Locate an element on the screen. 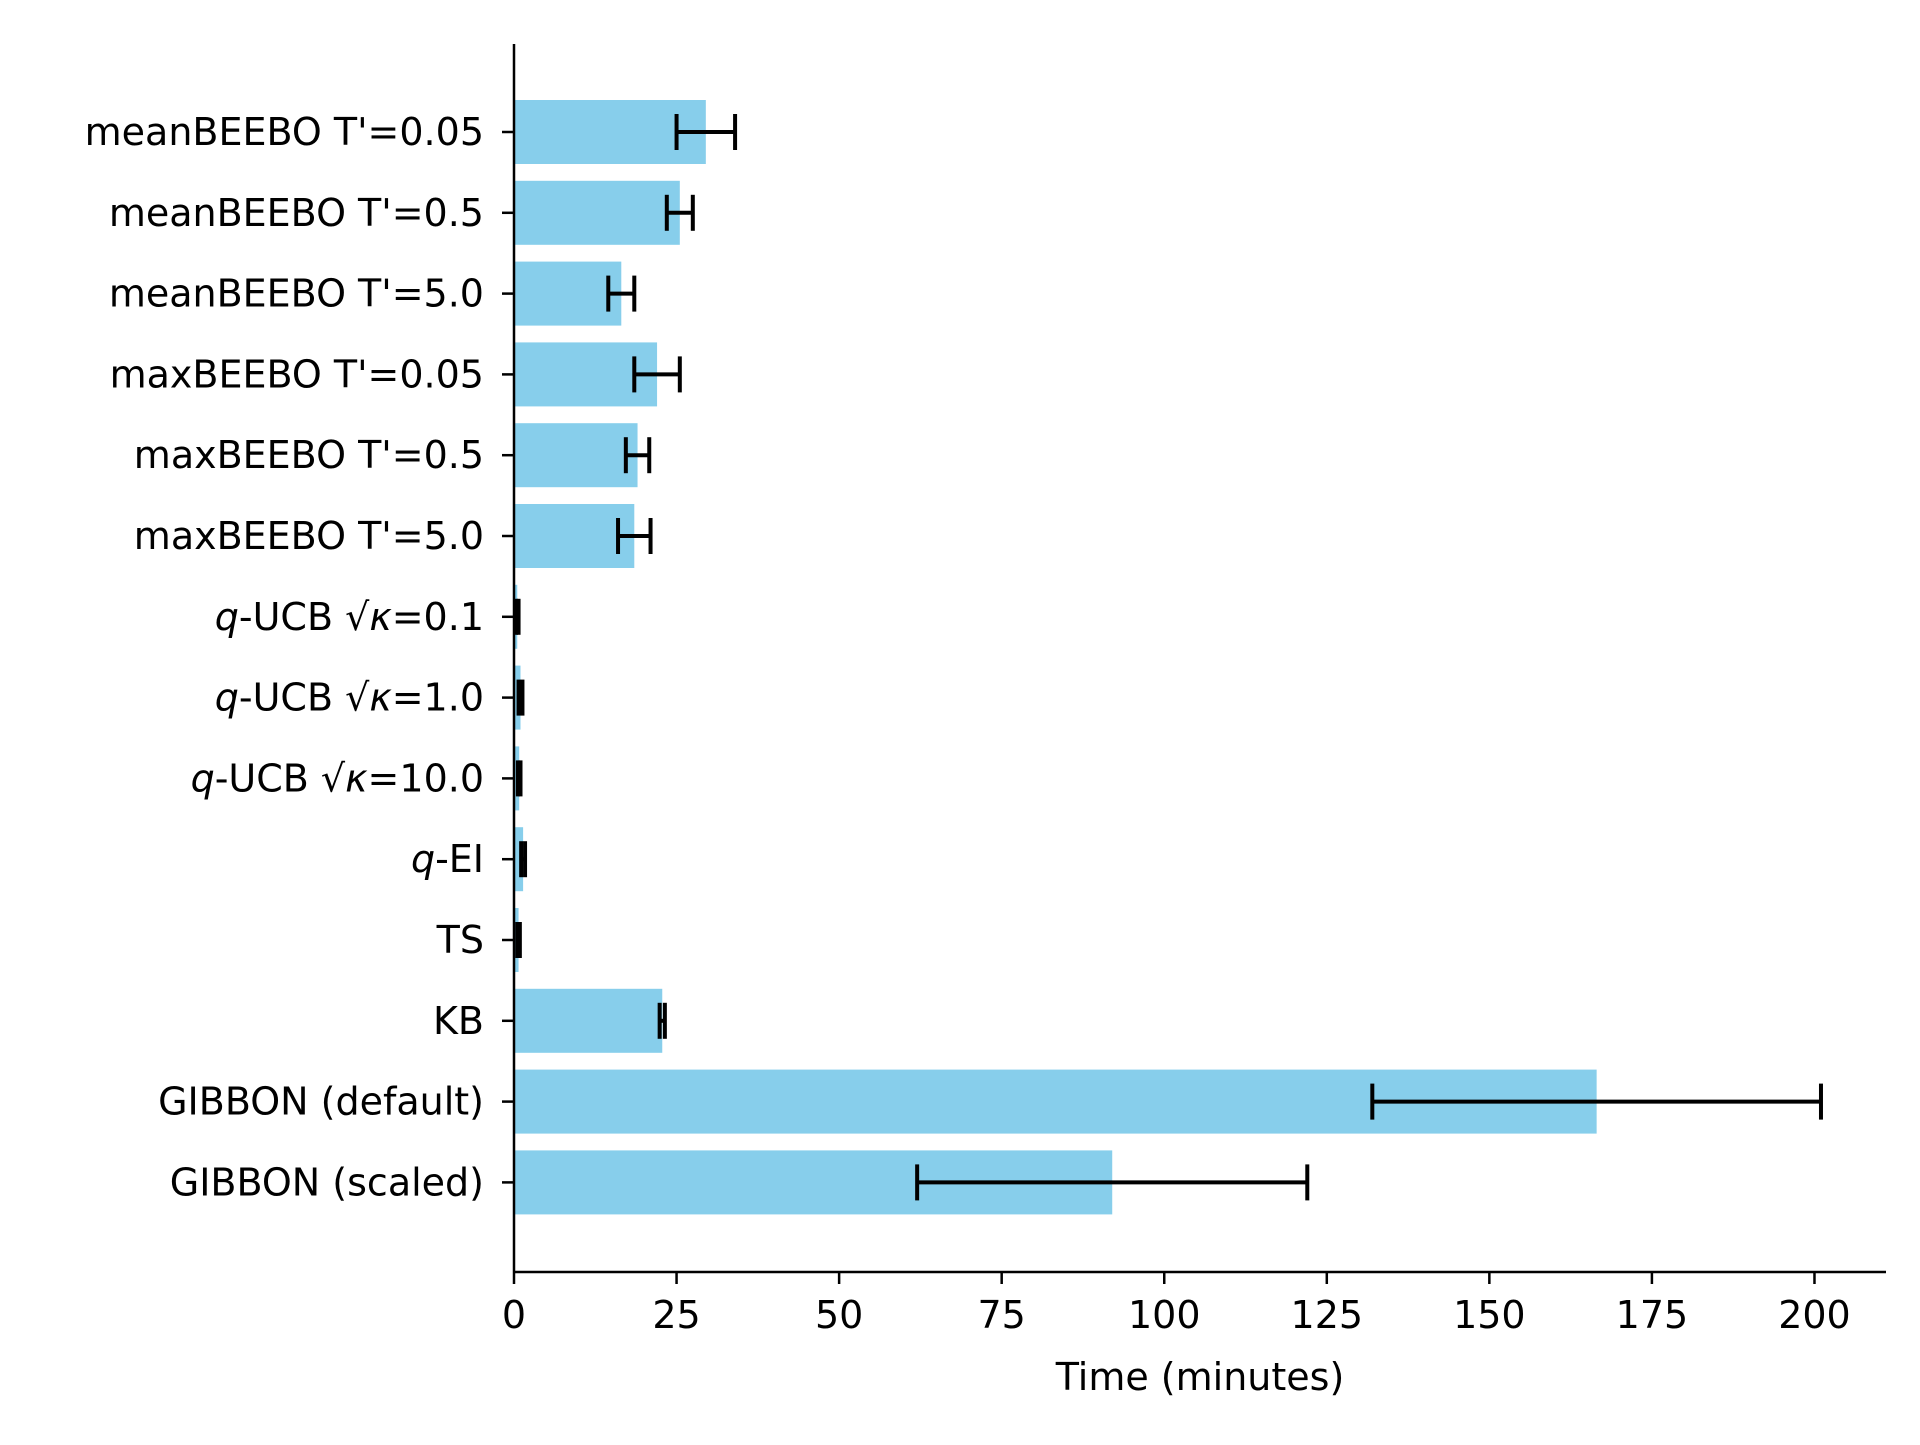 Image resolution: width=1920 pixels, height=1445 pixels. y-tick-label-part-label_tail: =0.1 is located at coordinates (438, 617).